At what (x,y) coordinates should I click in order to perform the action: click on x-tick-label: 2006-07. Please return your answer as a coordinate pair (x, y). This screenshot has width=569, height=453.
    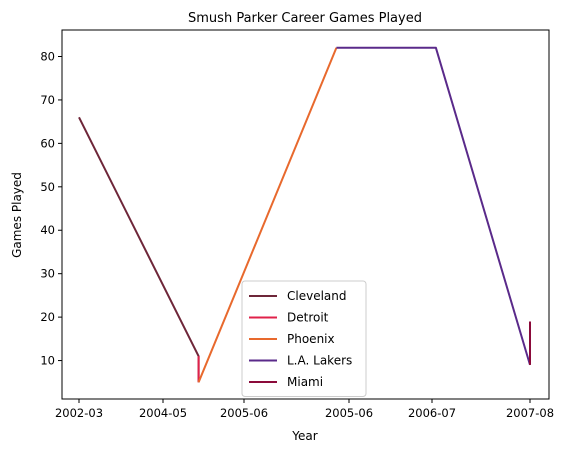
    Looking at the image, I should click on (432, 413).